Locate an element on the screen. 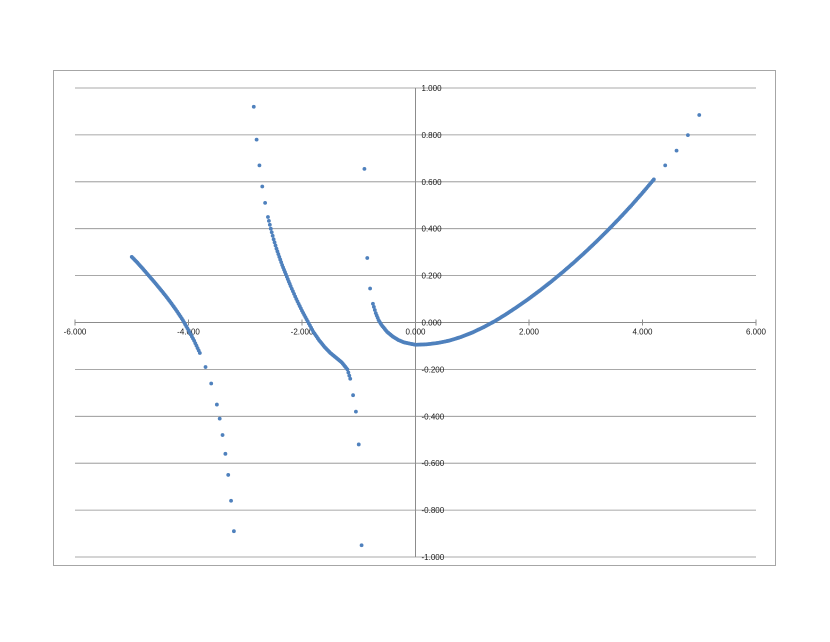  x-tick-label: -6.000 is located at coordinates (75, 332).